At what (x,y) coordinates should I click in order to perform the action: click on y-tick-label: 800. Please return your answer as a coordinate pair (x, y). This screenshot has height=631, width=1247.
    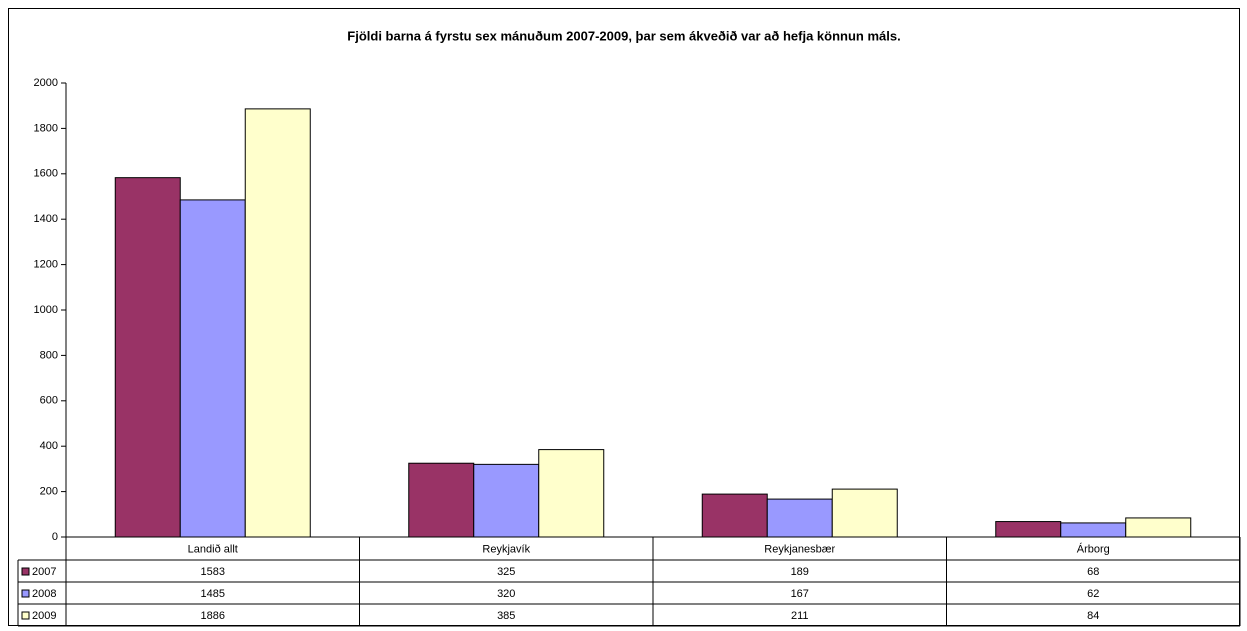
    Looking at the image, I should click on (49, 355).